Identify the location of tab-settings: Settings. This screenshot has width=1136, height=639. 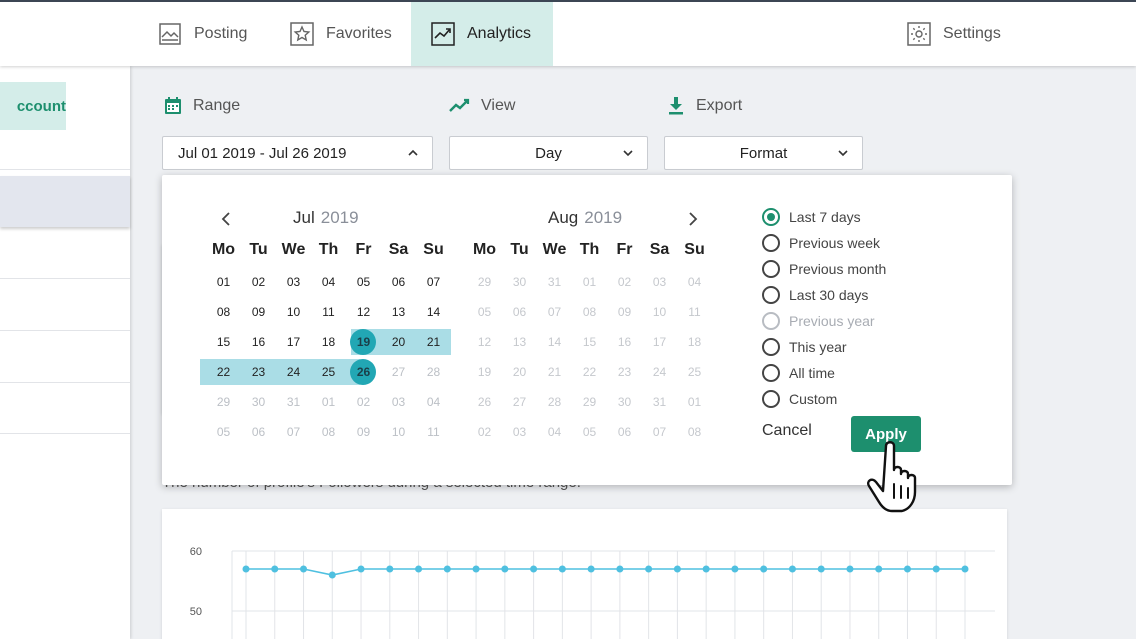
(967, 34).